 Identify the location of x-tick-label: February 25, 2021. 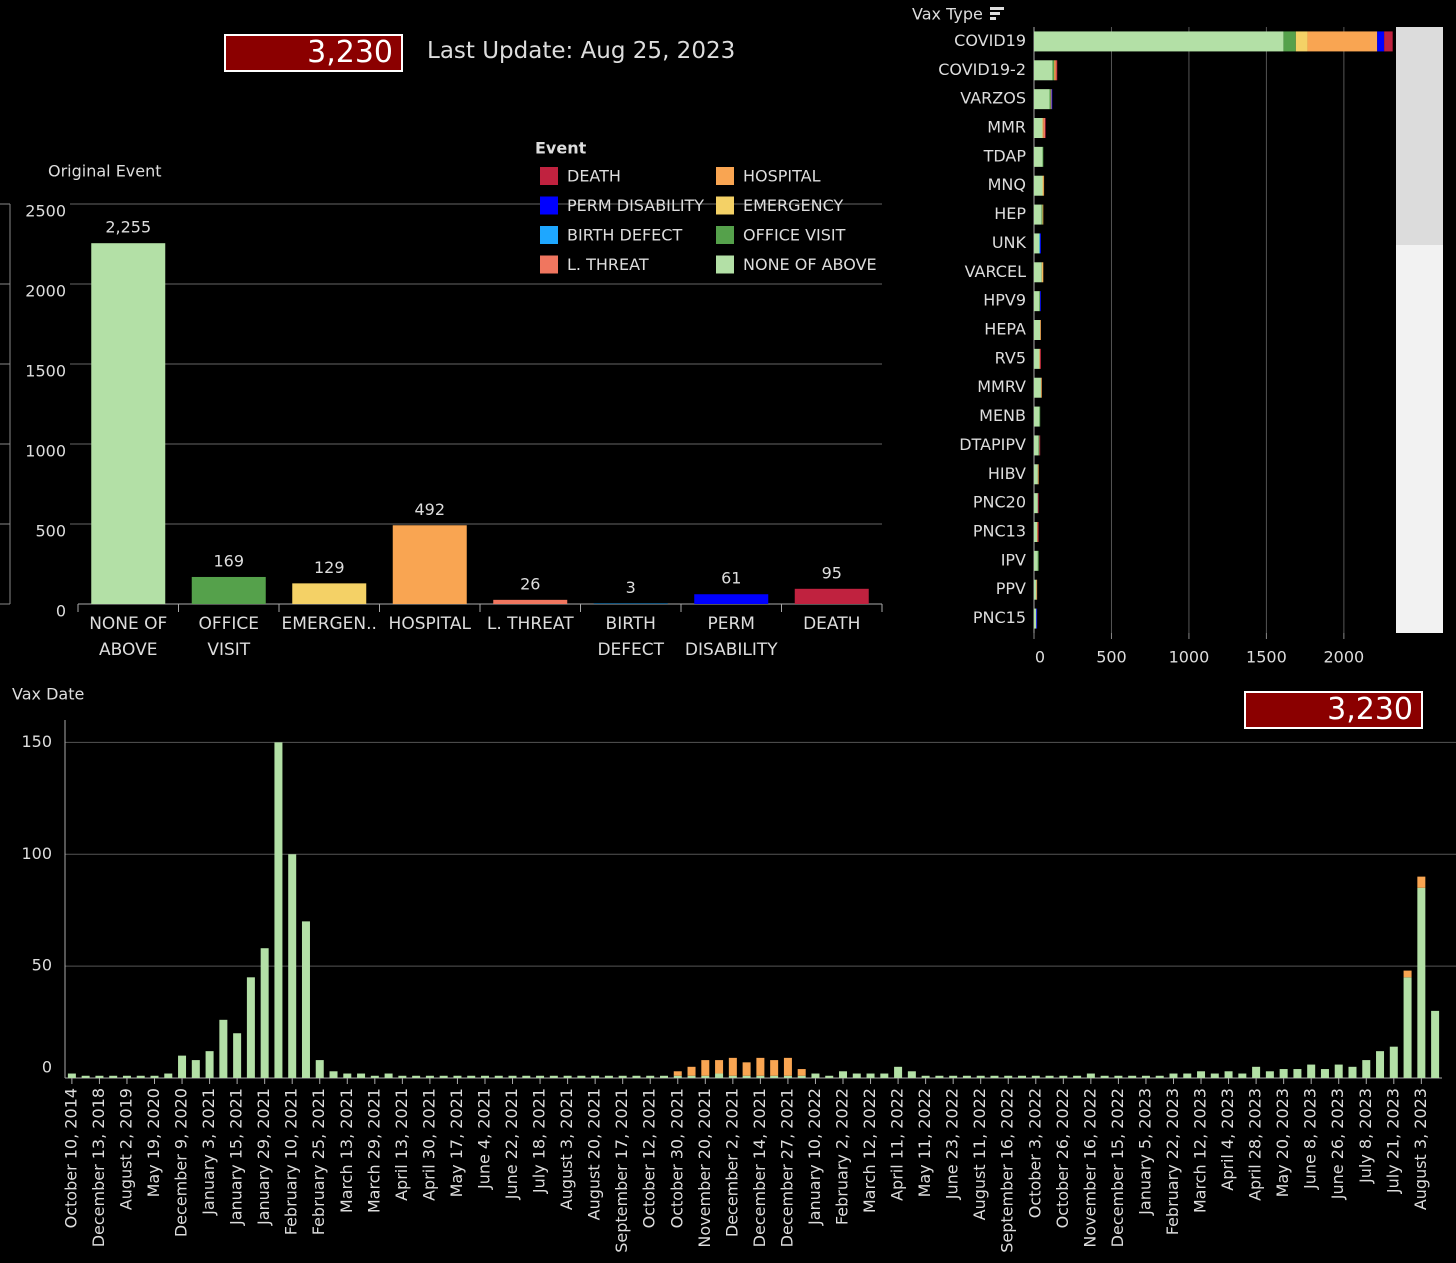
(318, 1161).